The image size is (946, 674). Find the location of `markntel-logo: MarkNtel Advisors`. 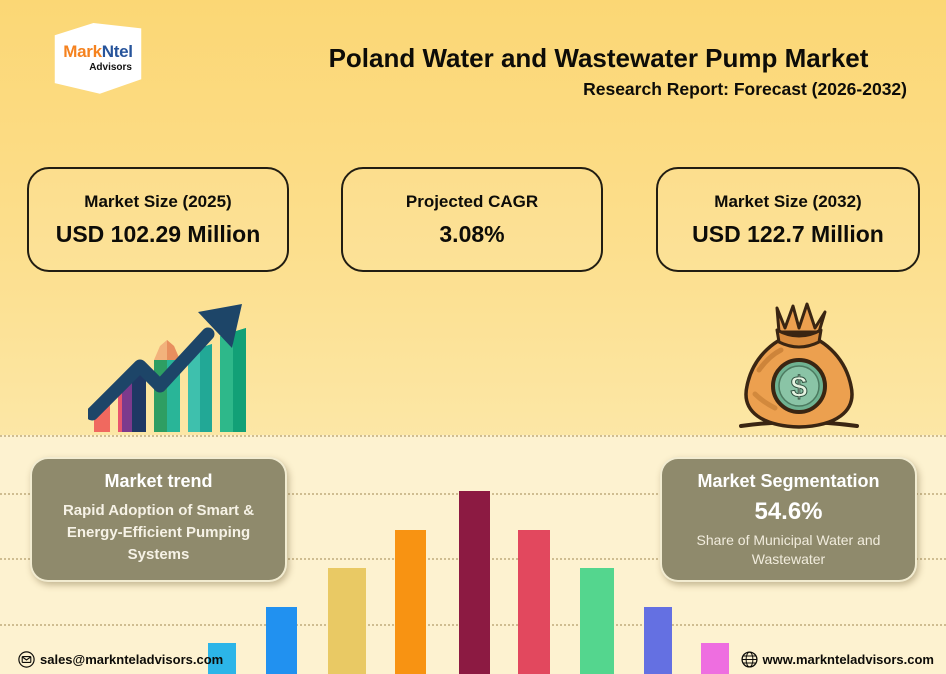

markntel-logo: MarkNtel Advisors is located at coordinates (98, 58).